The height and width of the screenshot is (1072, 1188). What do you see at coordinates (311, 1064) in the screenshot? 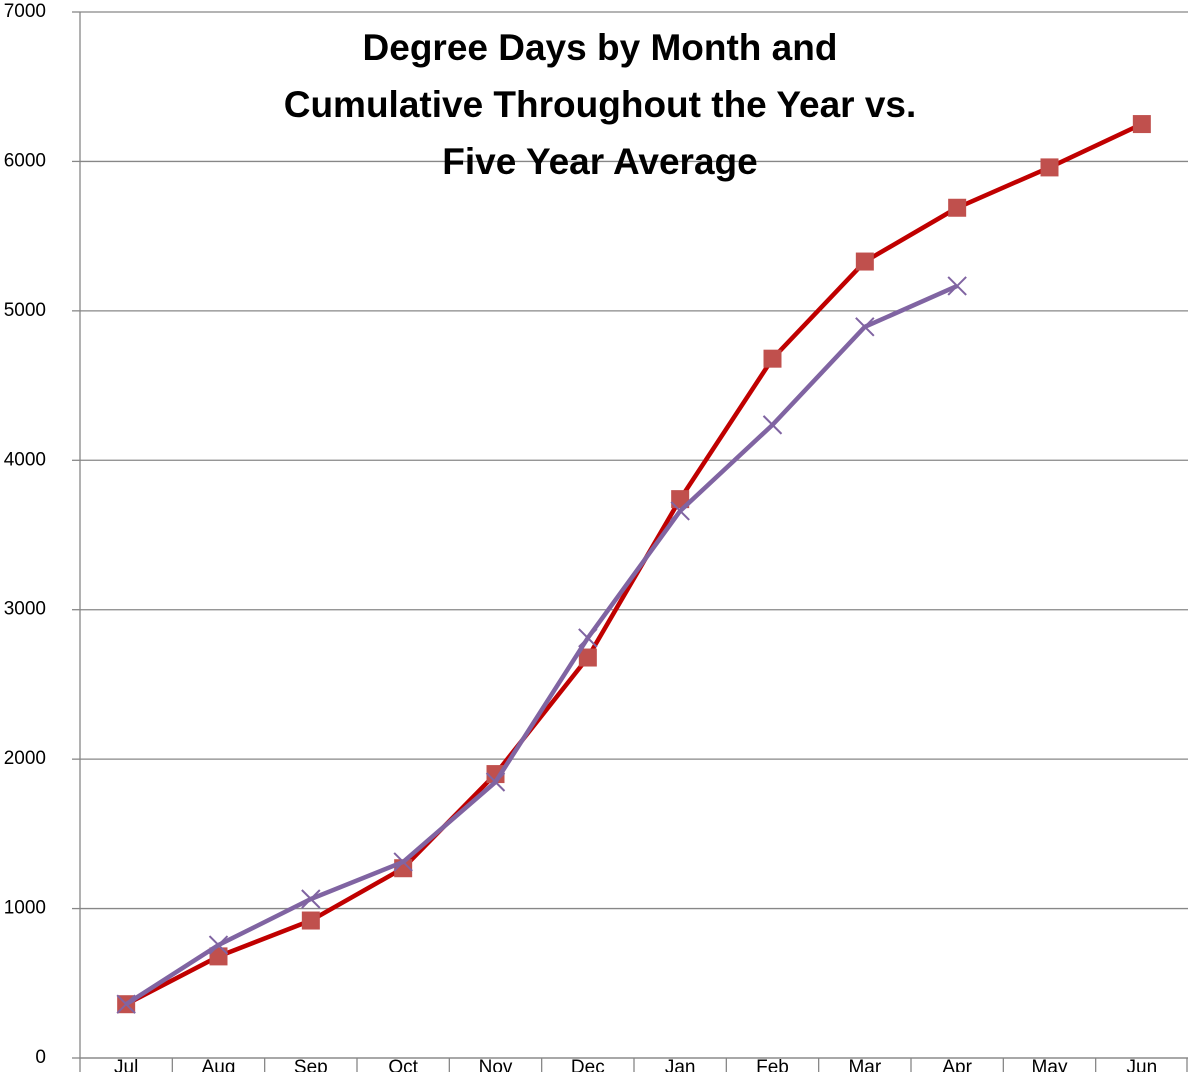
I see `x-tick-label: Sep` at bounding box center [311, 1064].